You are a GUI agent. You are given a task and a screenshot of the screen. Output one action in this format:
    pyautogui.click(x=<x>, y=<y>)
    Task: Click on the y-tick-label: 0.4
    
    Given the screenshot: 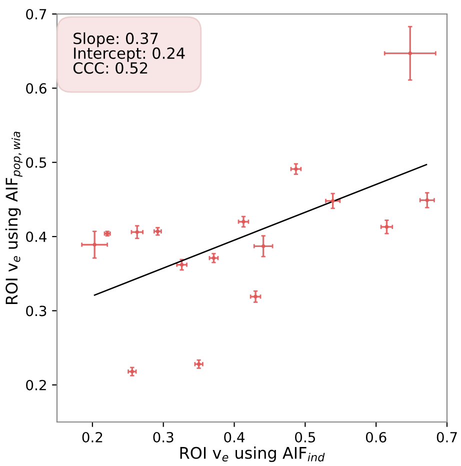 What is the action you would take?
    pyautogui.click(x=36, y=237)
    